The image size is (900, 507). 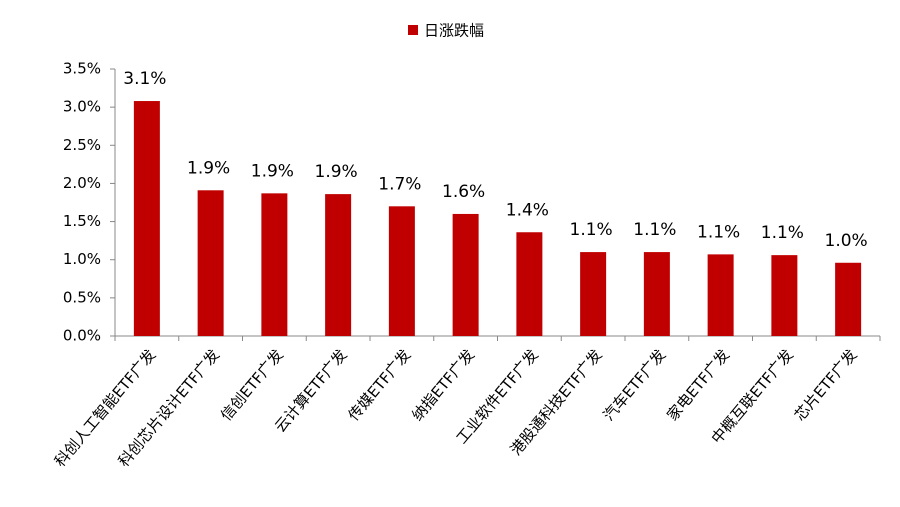 I want to click on x-tick-label: 芯片ETF广发, so click(x=826, y=385).